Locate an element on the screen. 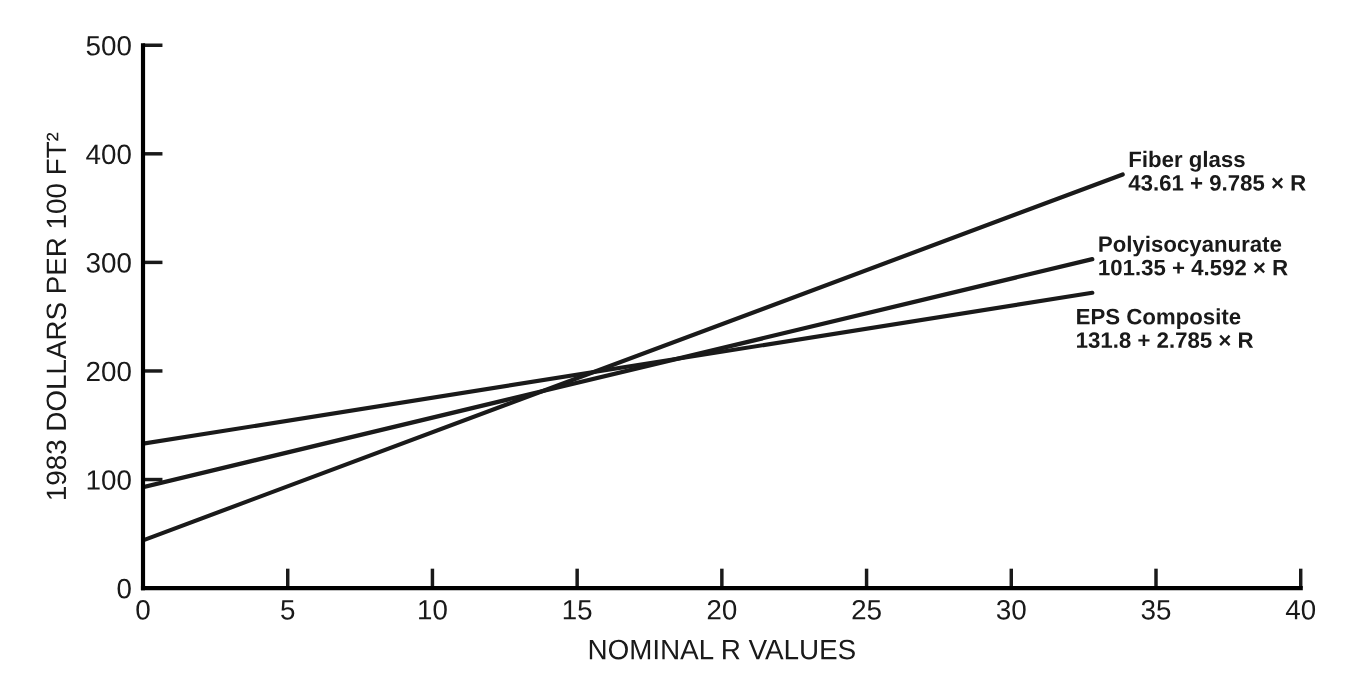 This screenshot has height=696, width=1362. x-tick-label: 20 is located at coordinates (722, 609).